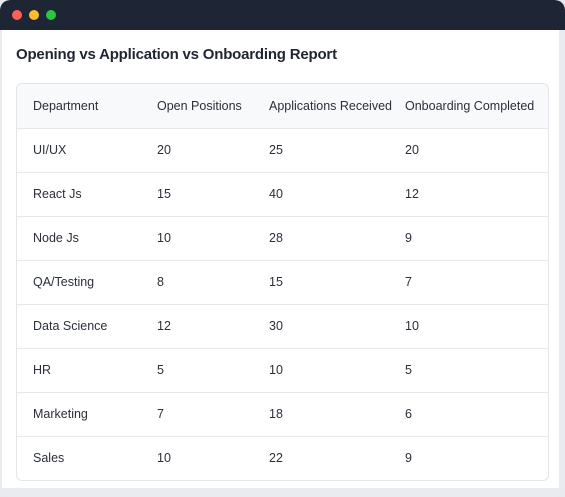 The width and height of the screenshot is (565, 497). Describe the element at coordinates (408, 282) in the screenshot. I see `cell-onboarding-completed: 7` at that location.